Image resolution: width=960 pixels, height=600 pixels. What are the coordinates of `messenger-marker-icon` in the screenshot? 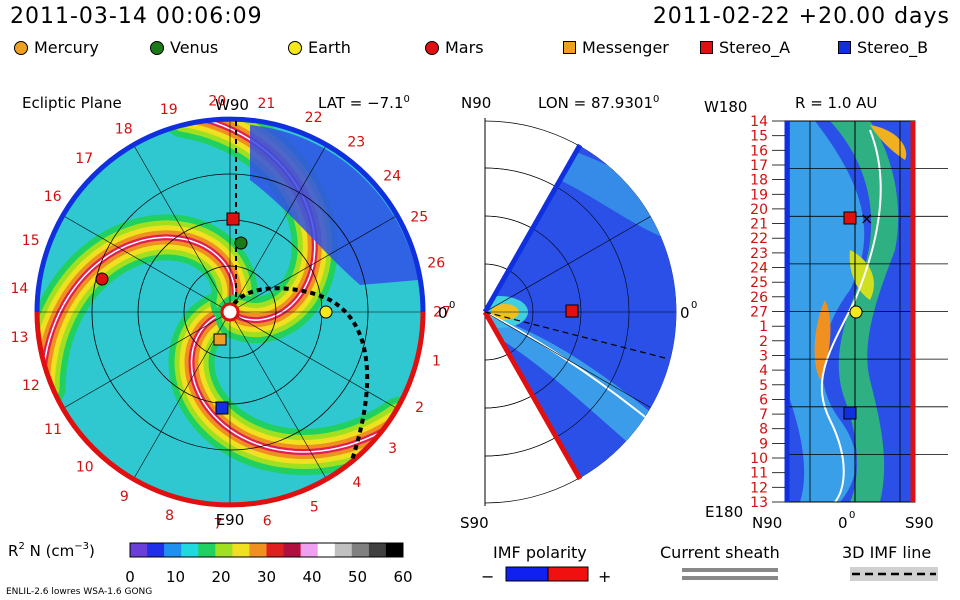 It's located at (569, 47).